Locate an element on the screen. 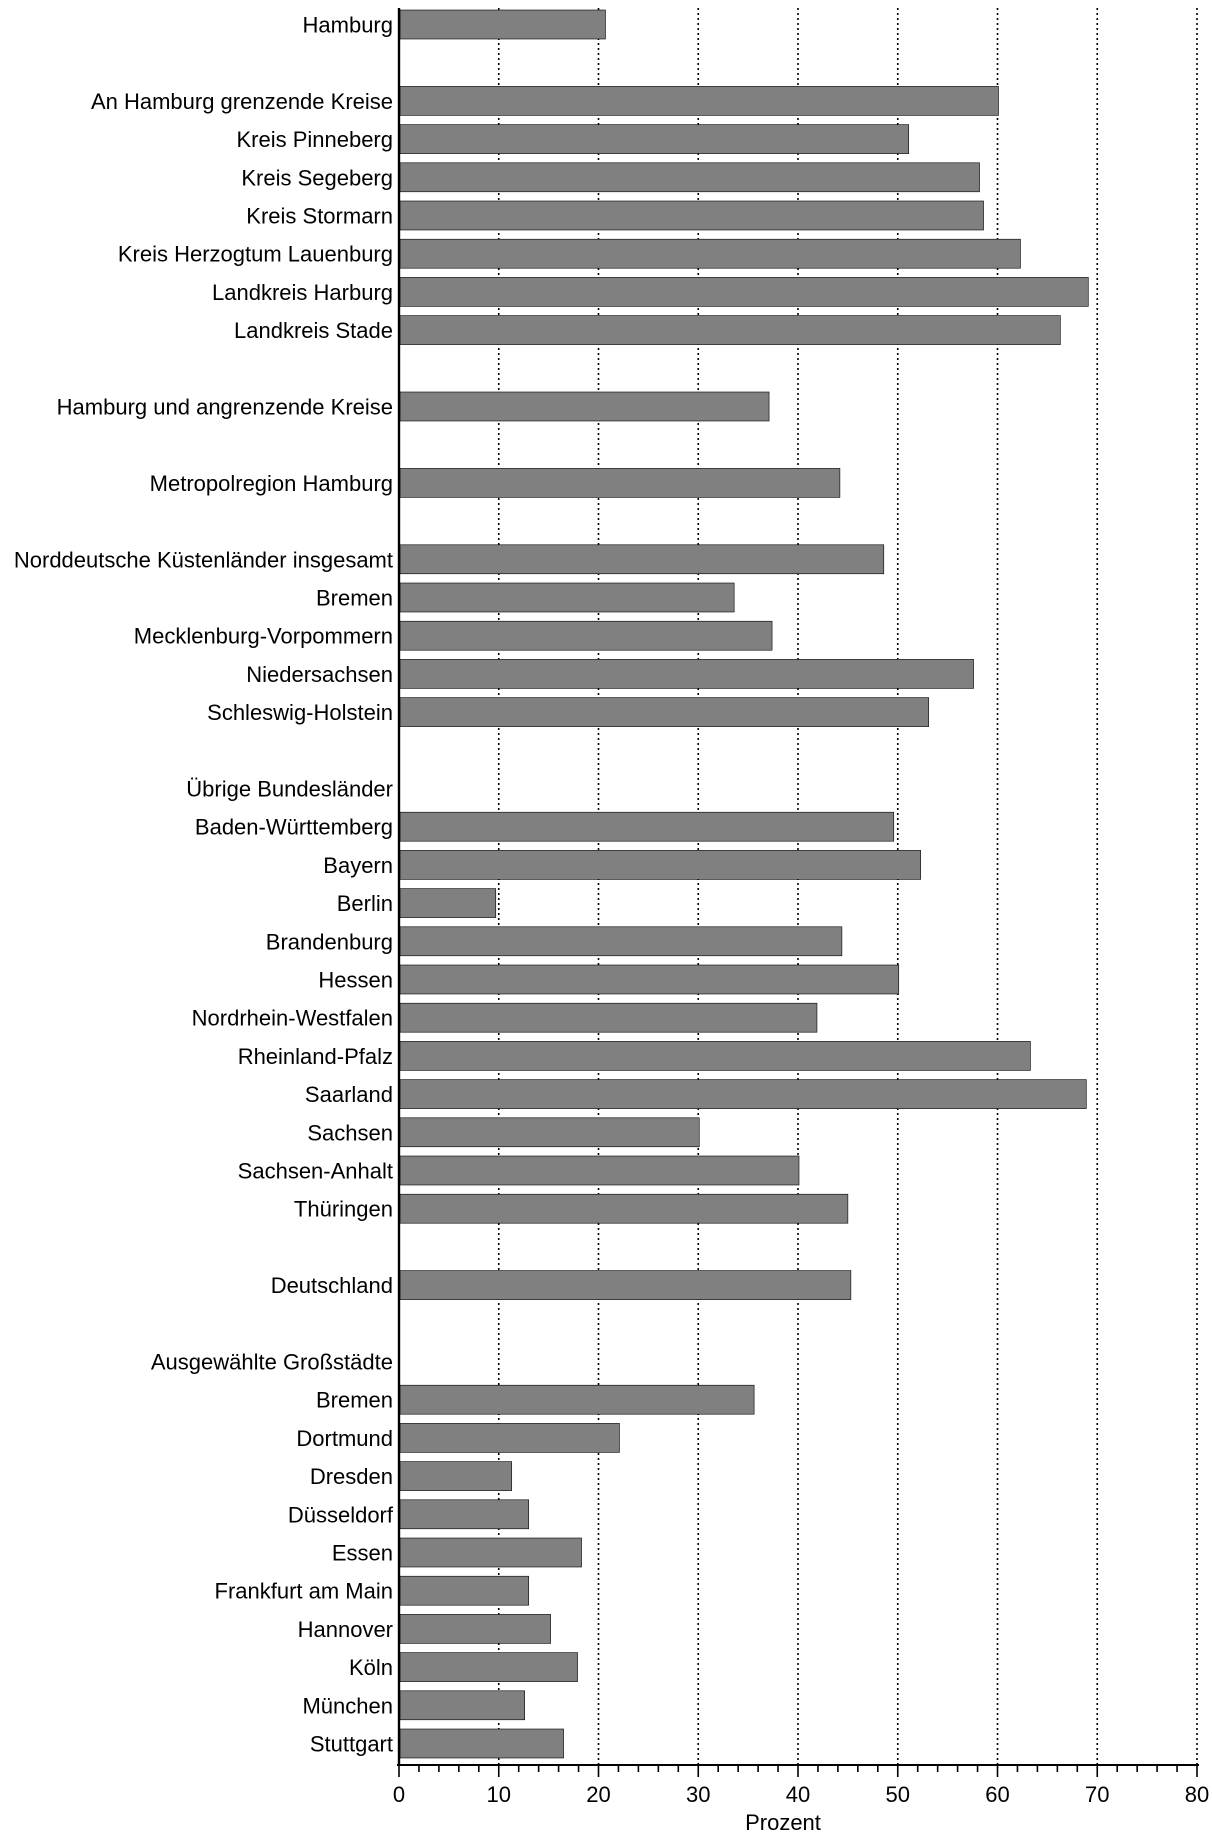 The image size is (1212, 1841). category-label: Frankfurt am Main is located at coordinates (304, 1591).